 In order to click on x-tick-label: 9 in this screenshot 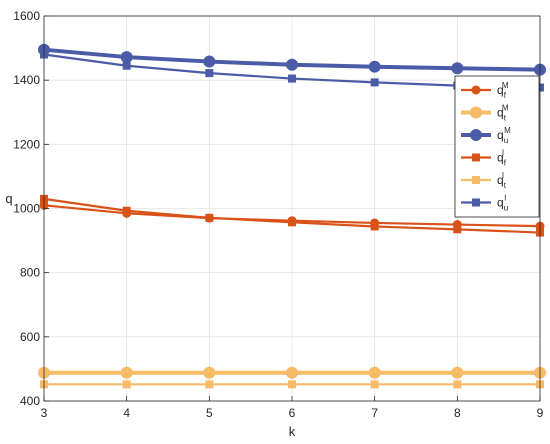, I will do `click(540, 413)`.